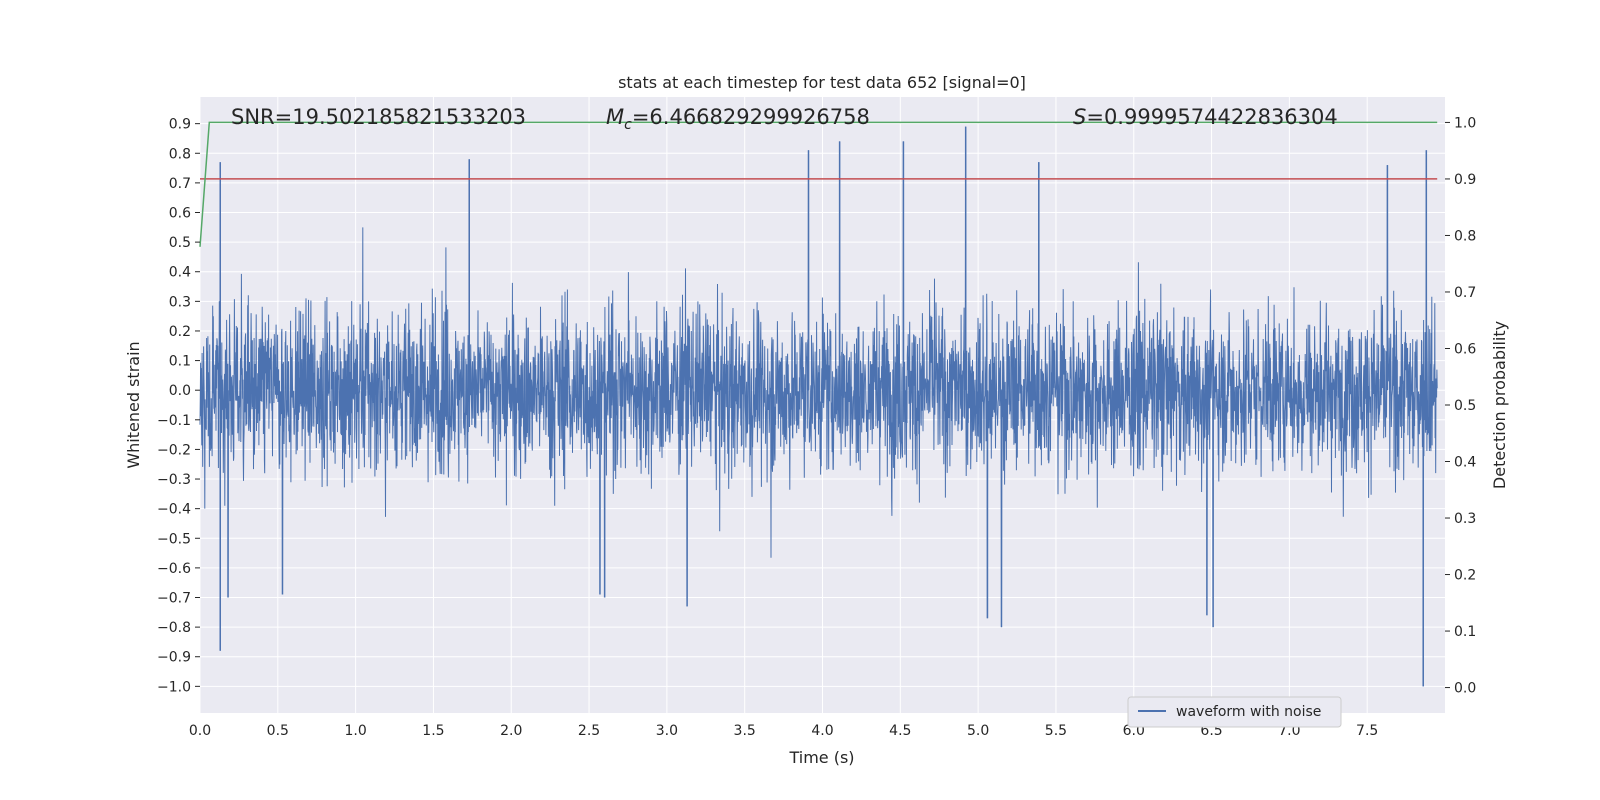 The height and width of the screenshot is (800, 1600). Describe the element at coordinates (133, 404) in the screenshot. I see `y-axis-label: Whitened strain` at that location.